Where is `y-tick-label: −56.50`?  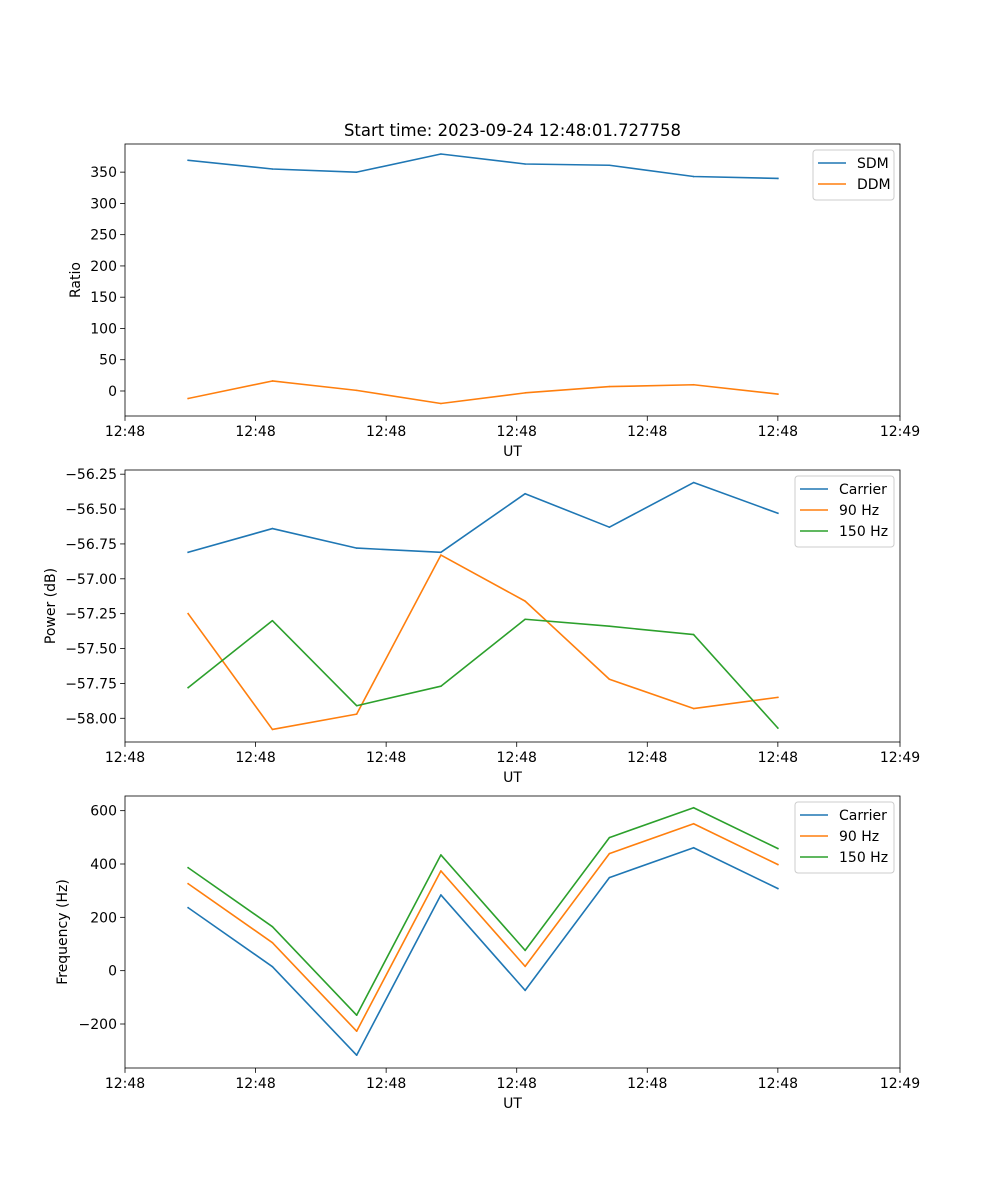 y-tick-label: −56.50 is located at coordinates (91, 510).